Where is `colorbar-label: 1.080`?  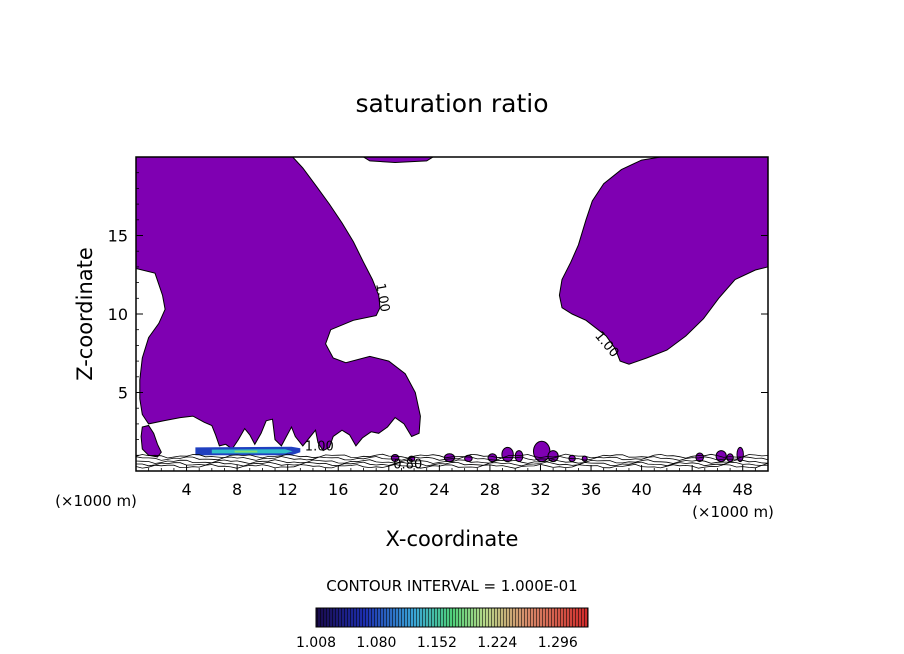
colorbar-label: 1.080 is located at coordinates (376, 643).